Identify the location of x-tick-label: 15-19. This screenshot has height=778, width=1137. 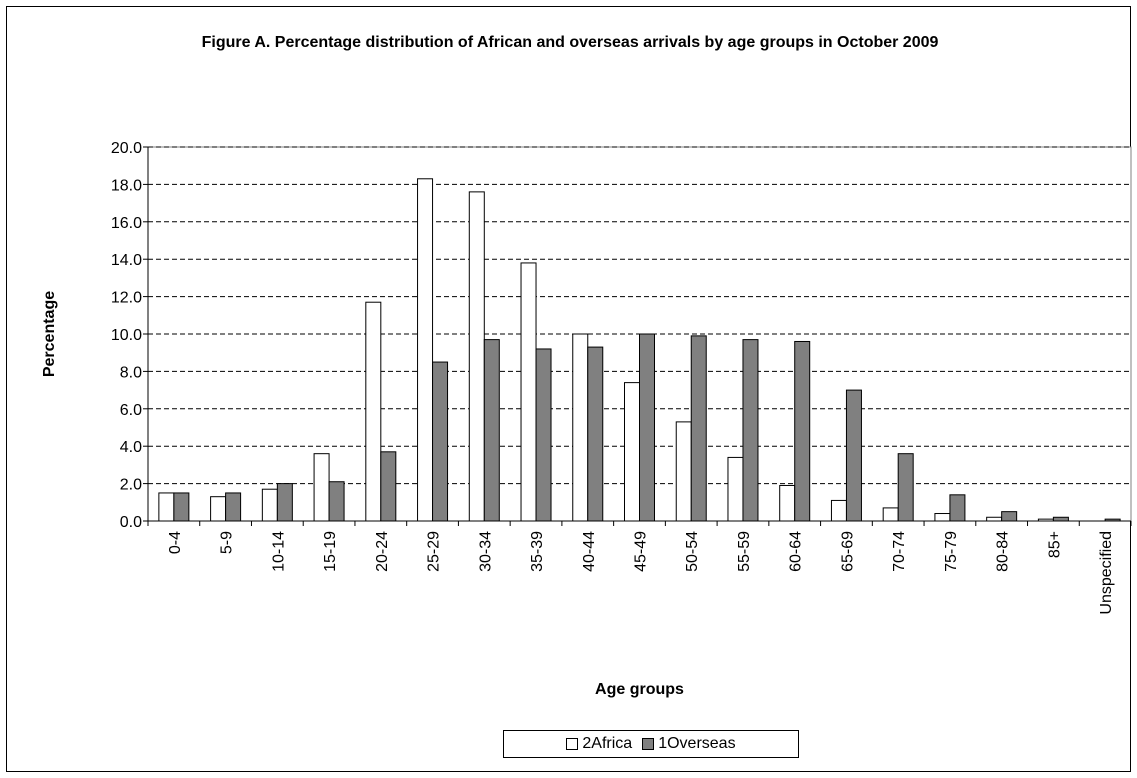
(330, 551).